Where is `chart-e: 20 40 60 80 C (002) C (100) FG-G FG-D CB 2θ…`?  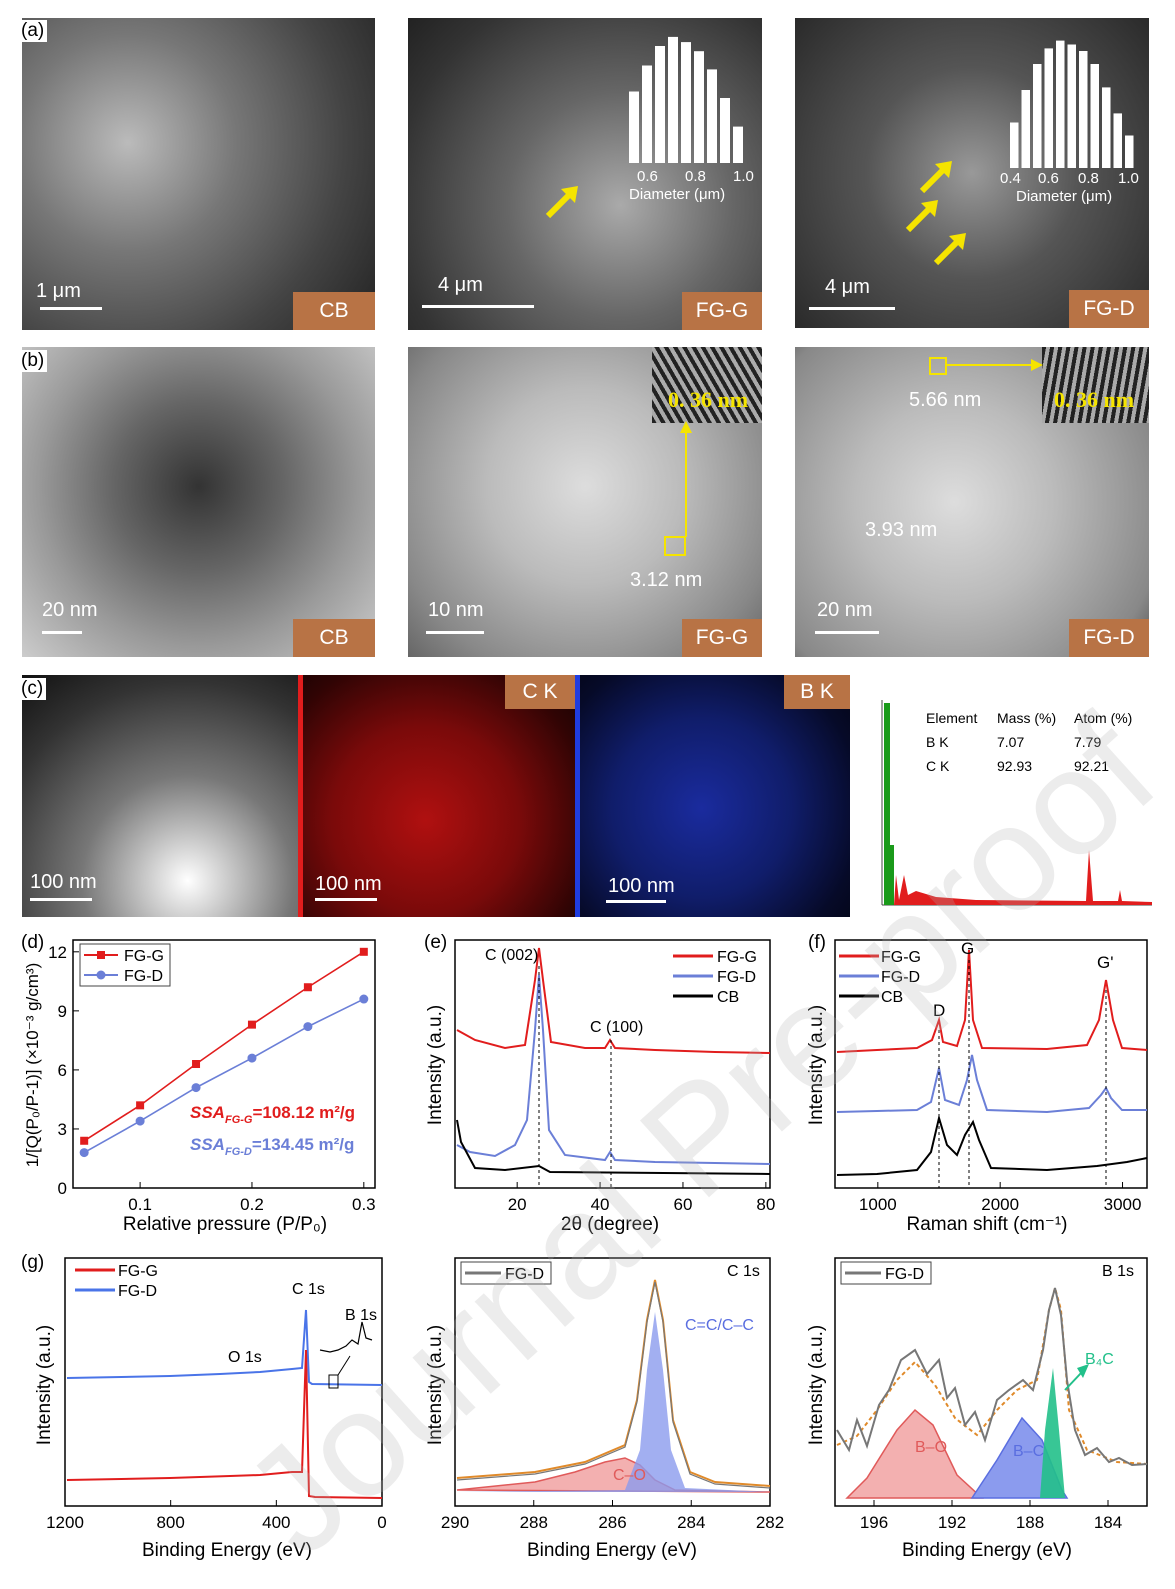
chart-e: 20 40 60 80 C (002) C (100) FG-G FG-D CB 2θ… is located at coordinates (600, 1087).